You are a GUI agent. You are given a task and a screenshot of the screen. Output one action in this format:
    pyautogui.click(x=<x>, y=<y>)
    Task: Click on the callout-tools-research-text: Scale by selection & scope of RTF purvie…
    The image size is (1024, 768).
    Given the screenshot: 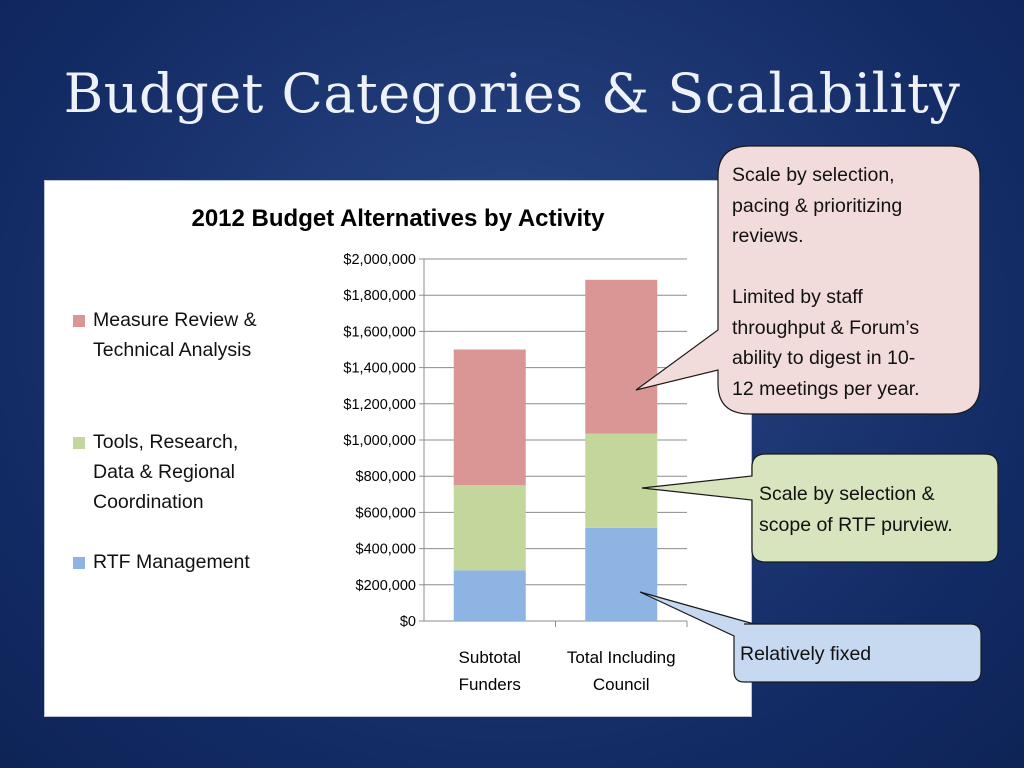 What is the action you would take?
    pyautogui.click(x=856, y=509)
    